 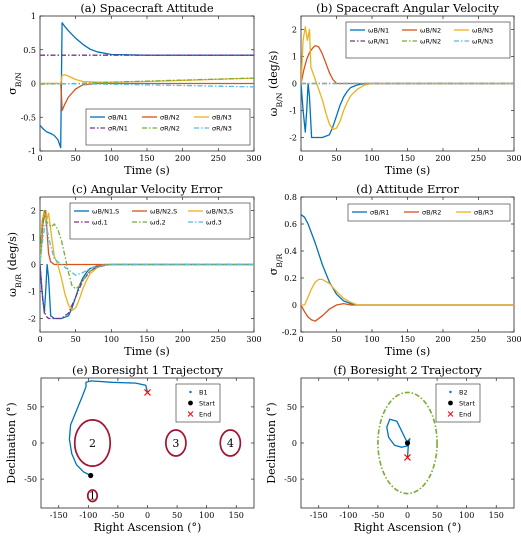 I want to click on y-tick-label: 0.4, so click(x=290, y=251).